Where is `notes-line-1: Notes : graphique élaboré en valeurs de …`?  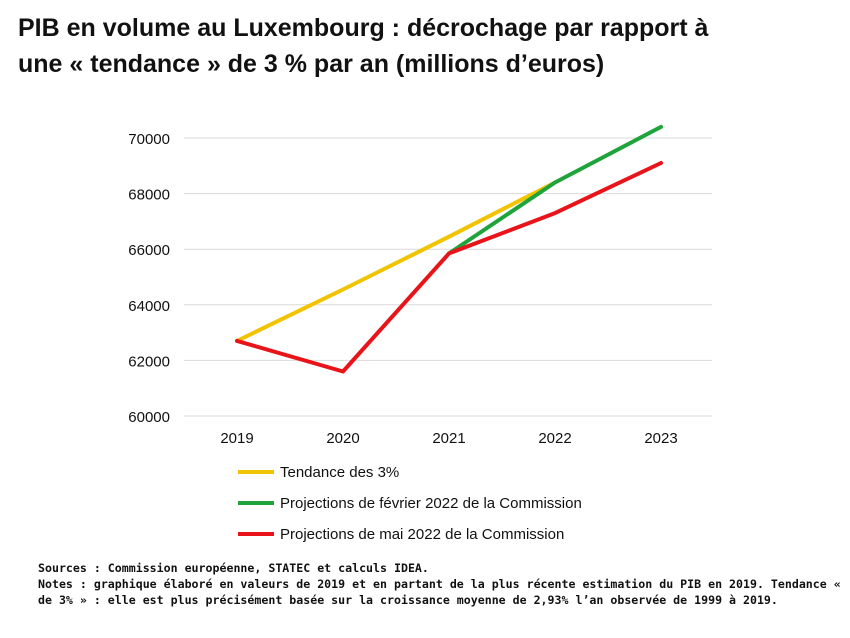
notes-line-1: Notes : graphique élaboré en valeurs de … is located at coordinates (439, 584).